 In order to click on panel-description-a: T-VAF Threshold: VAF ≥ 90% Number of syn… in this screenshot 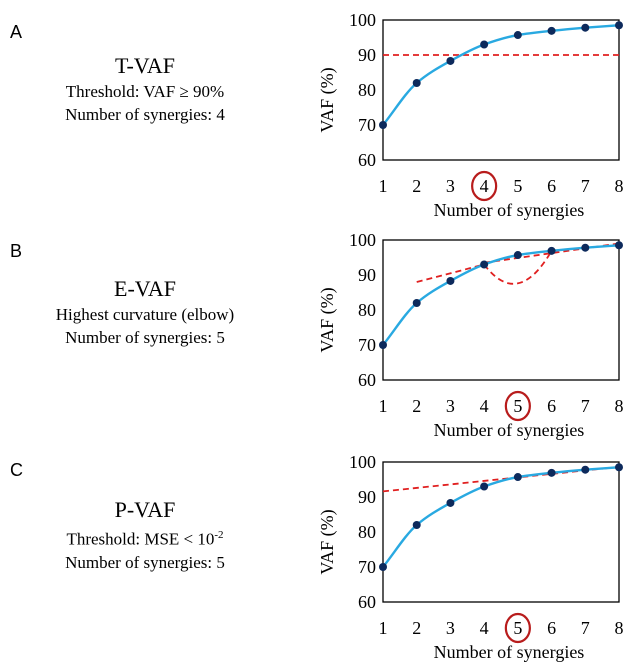, I will do `click(145, 89)`.